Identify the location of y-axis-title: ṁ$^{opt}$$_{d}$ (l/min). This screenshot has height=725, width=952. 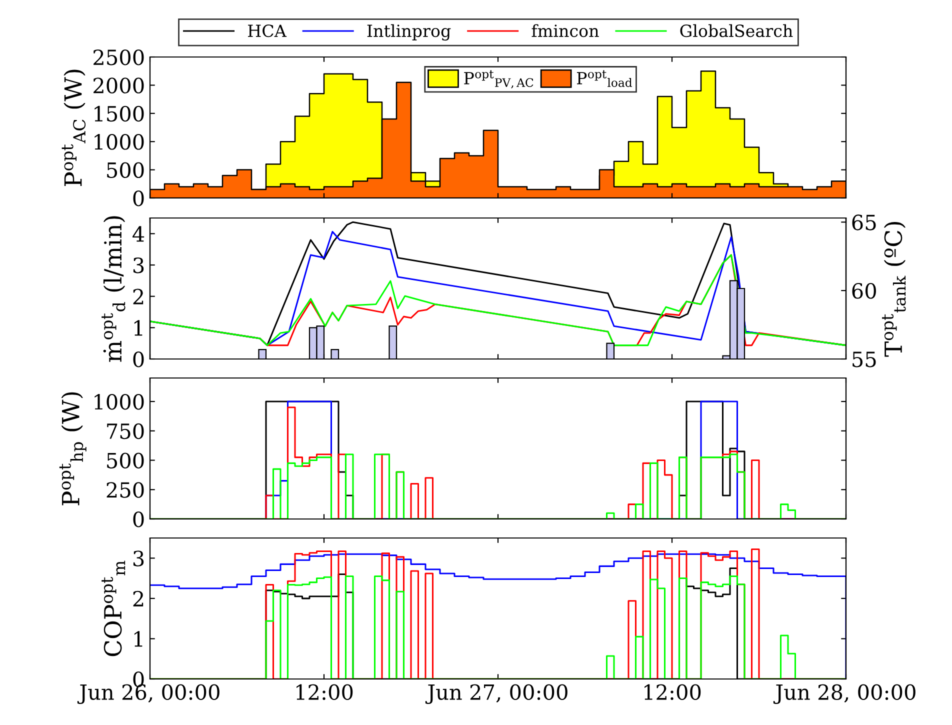
(114, 289).